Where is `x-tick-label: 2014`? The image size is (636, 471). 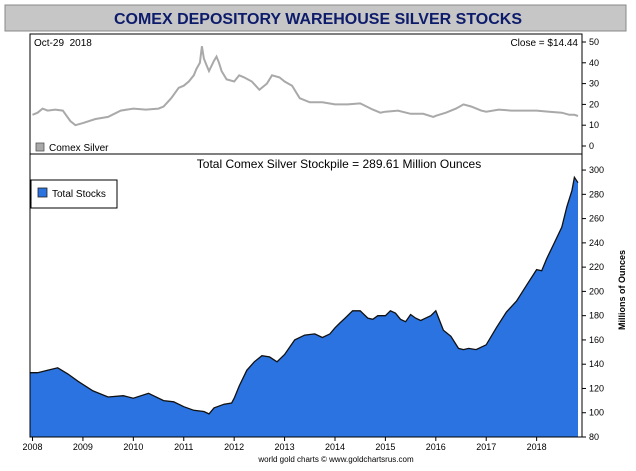
x-tick-label: 2014 is located at coordinates (335, 447).